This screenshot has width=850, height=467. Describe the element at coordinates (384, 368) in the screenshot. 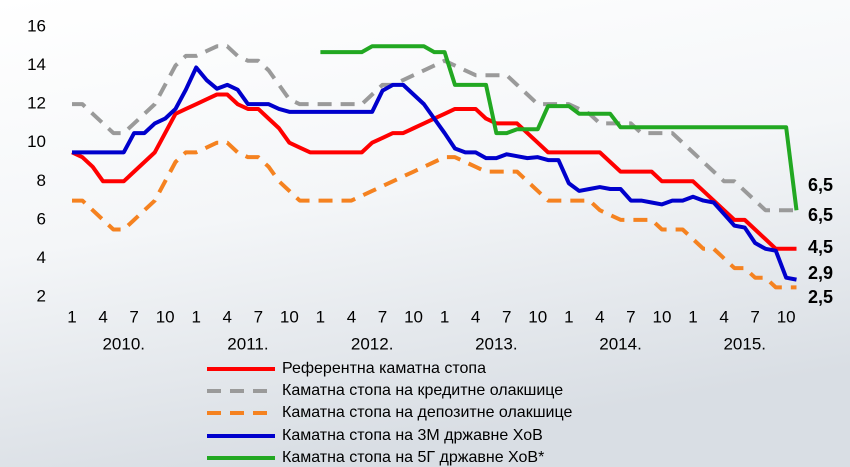

I see `legend-label: Референтна каматна стопа` at that location.